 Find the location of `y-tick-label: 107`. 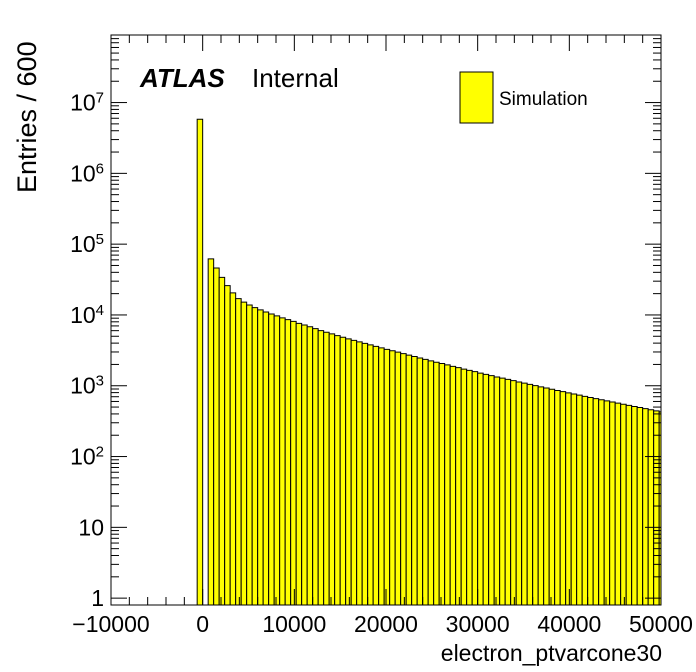

y-tick-label: 107 is located at coordinates (87, 102).